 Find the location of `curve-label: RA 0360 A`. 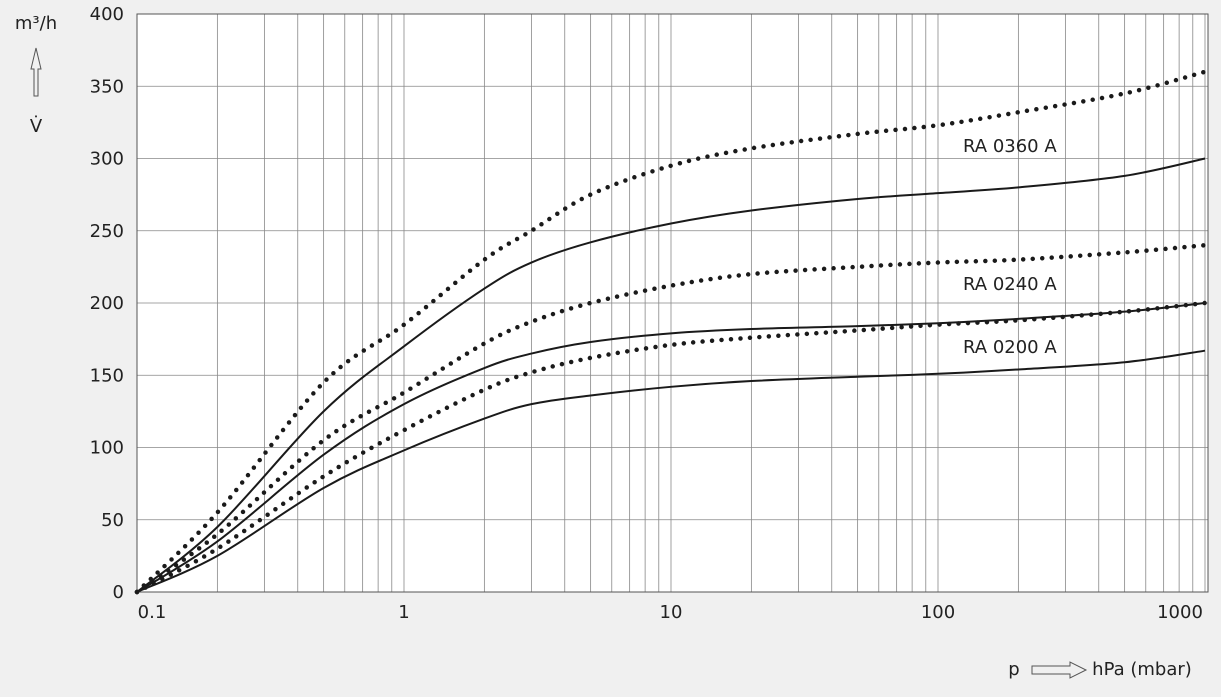

curve-label: RA 0360 A is located at coordinates (1010, 146).